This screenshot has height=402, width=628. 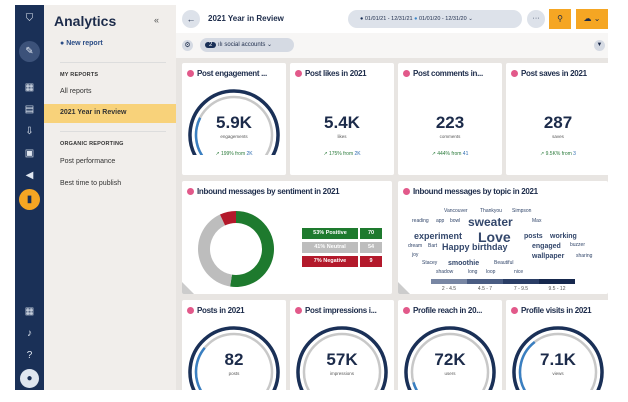 What do you see at coordinates (187, 45) in the screenshot?
I see `settings-icon: ⚙` at bounding box center [187, 45].